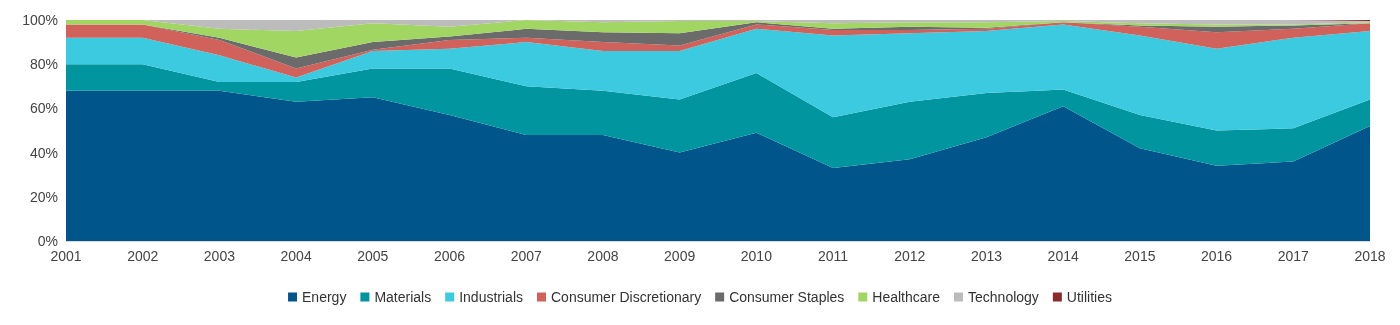 The width and height of the screenshot is (1400, 325). What do you see at coordinates (986, 256) in the screenshot?
I see `x-tick-label: 2013` at bounding box center [986, 256].